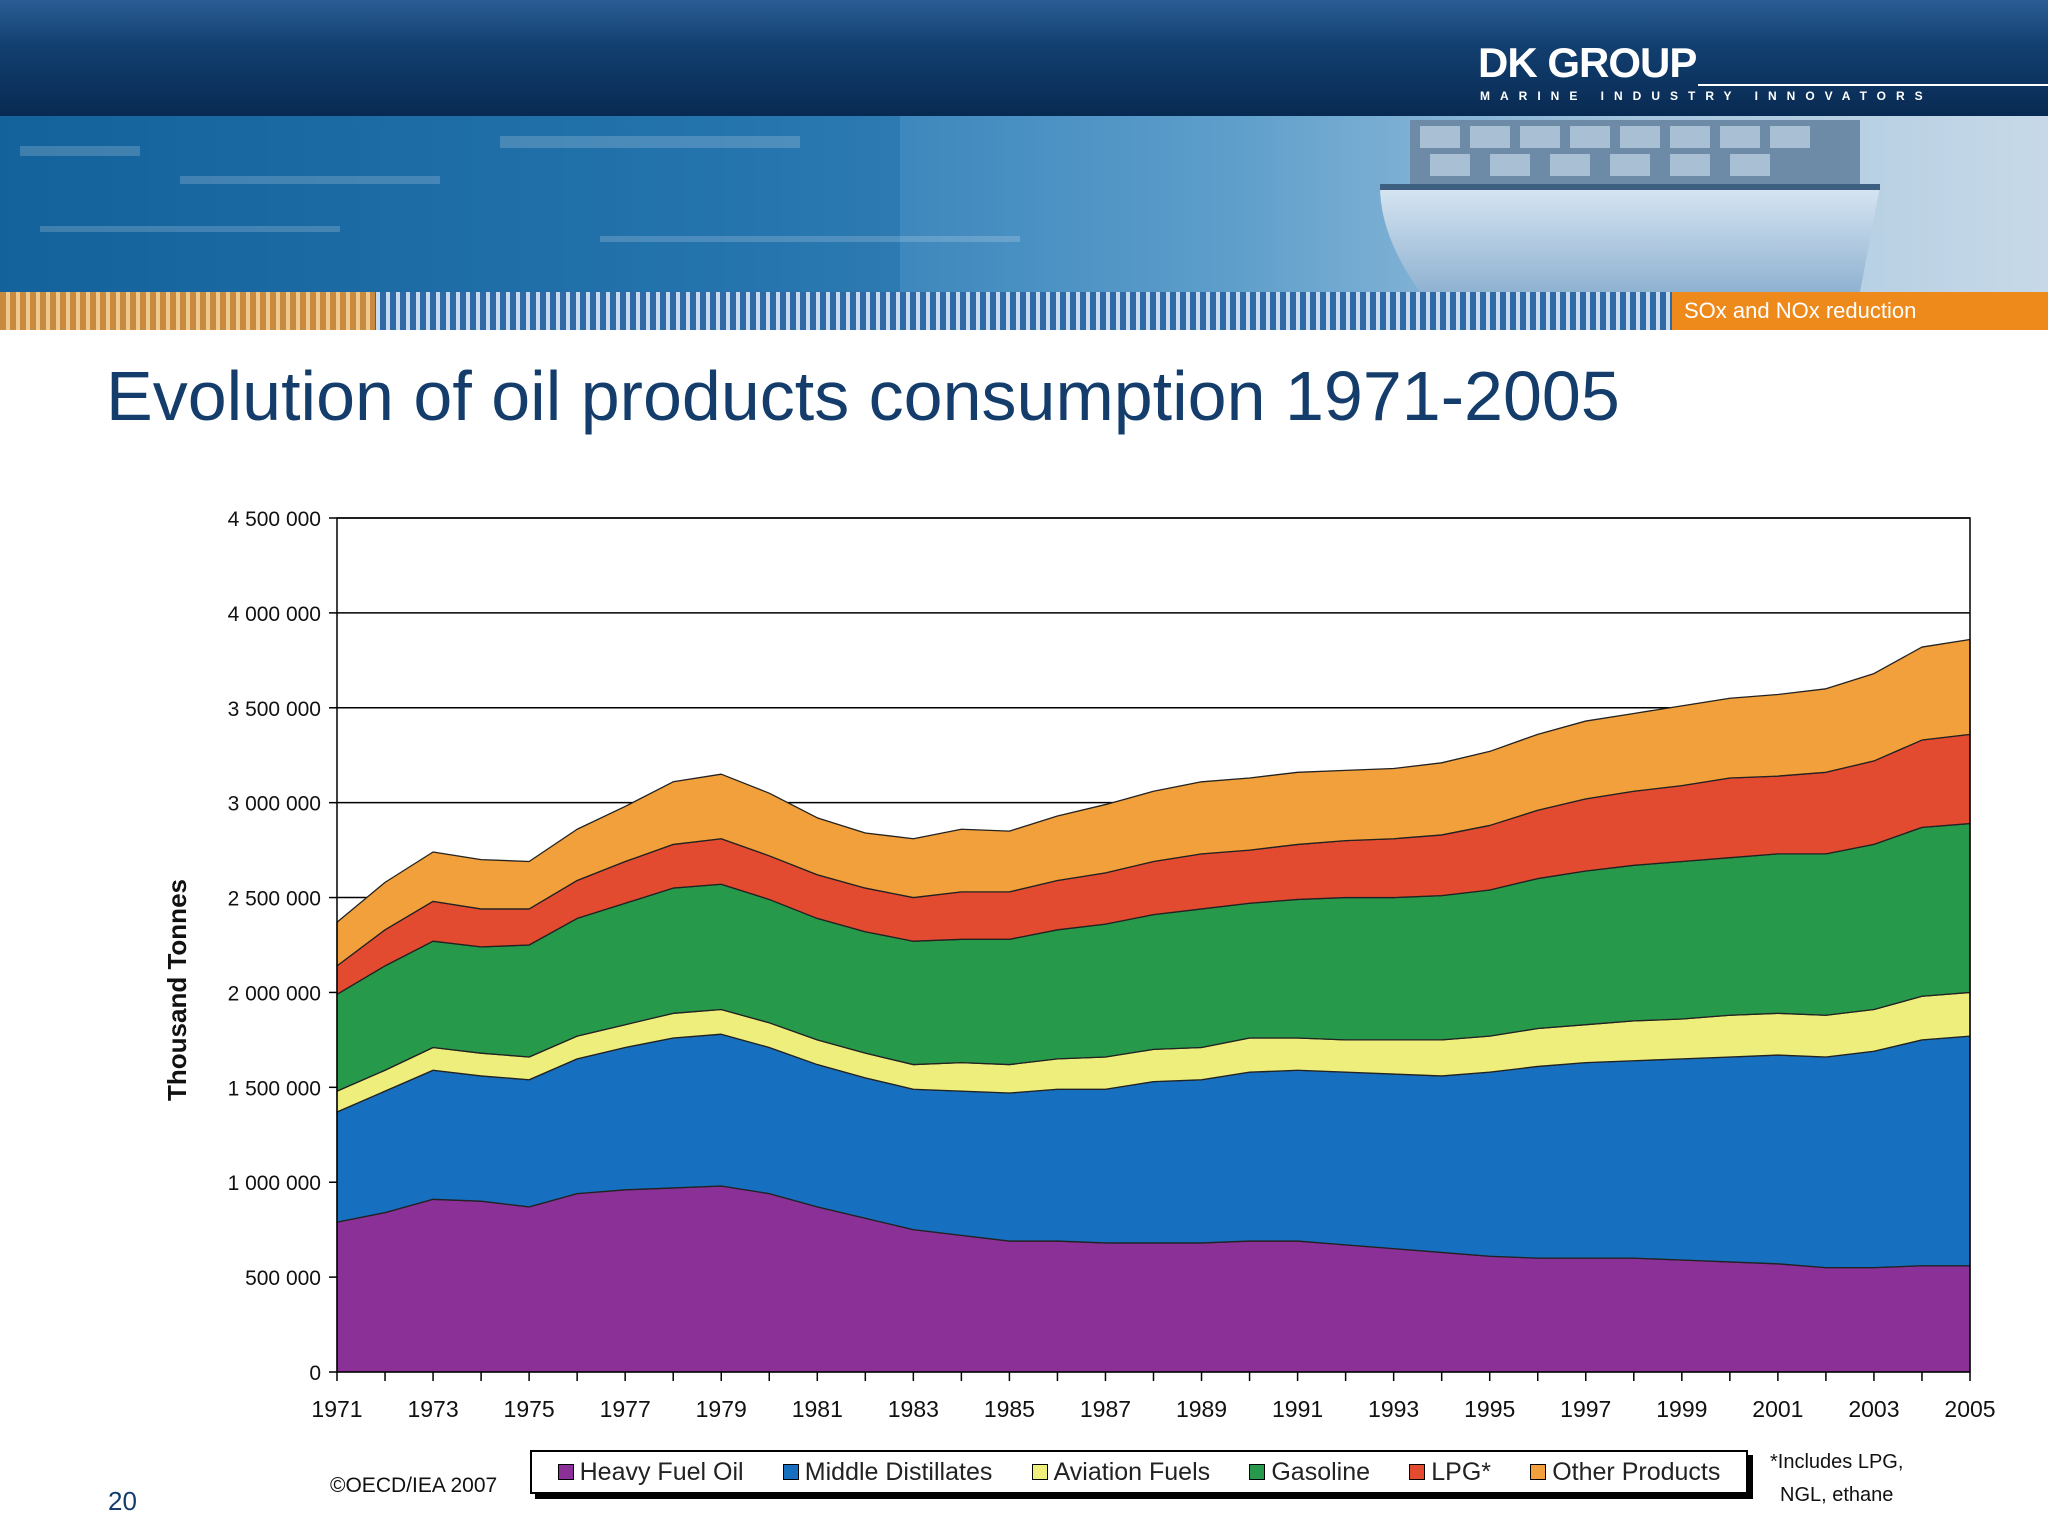 The height and width of the screenshot is (1536, 2048). Describe the element at coordinates (1681, 1409) in the screenshot. I see `x-tick-label: 1999` at that location.